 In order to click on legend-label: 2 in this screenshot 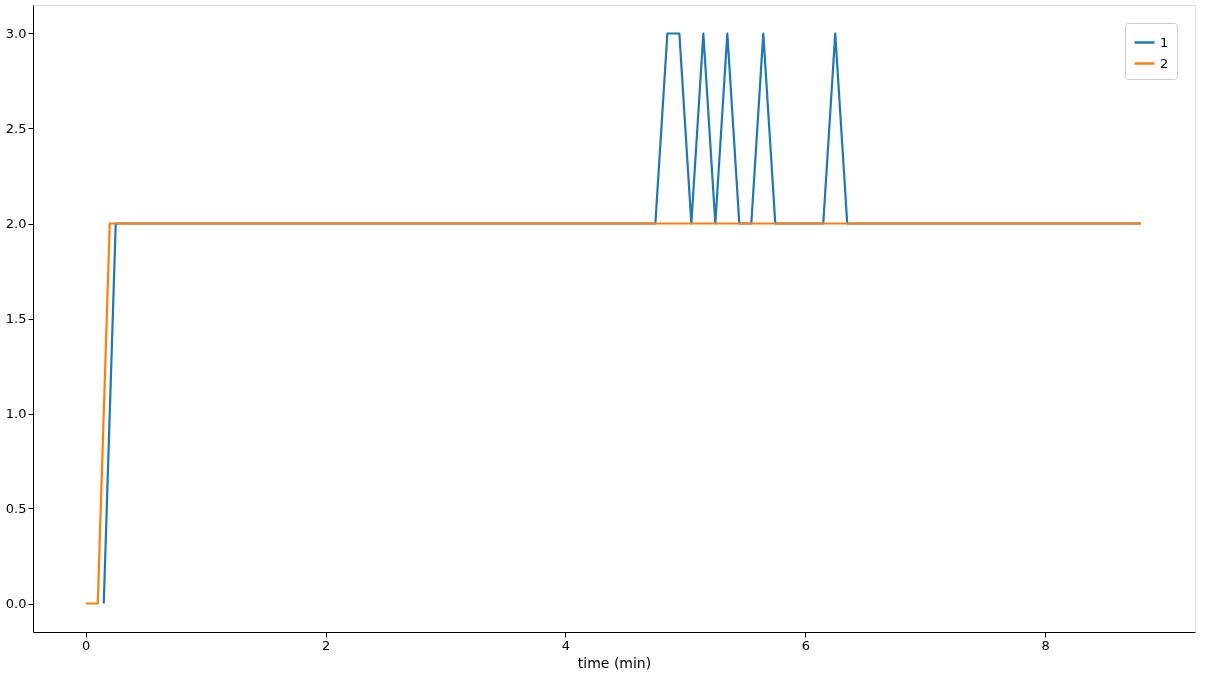, I will do `click(1164, 63)`.